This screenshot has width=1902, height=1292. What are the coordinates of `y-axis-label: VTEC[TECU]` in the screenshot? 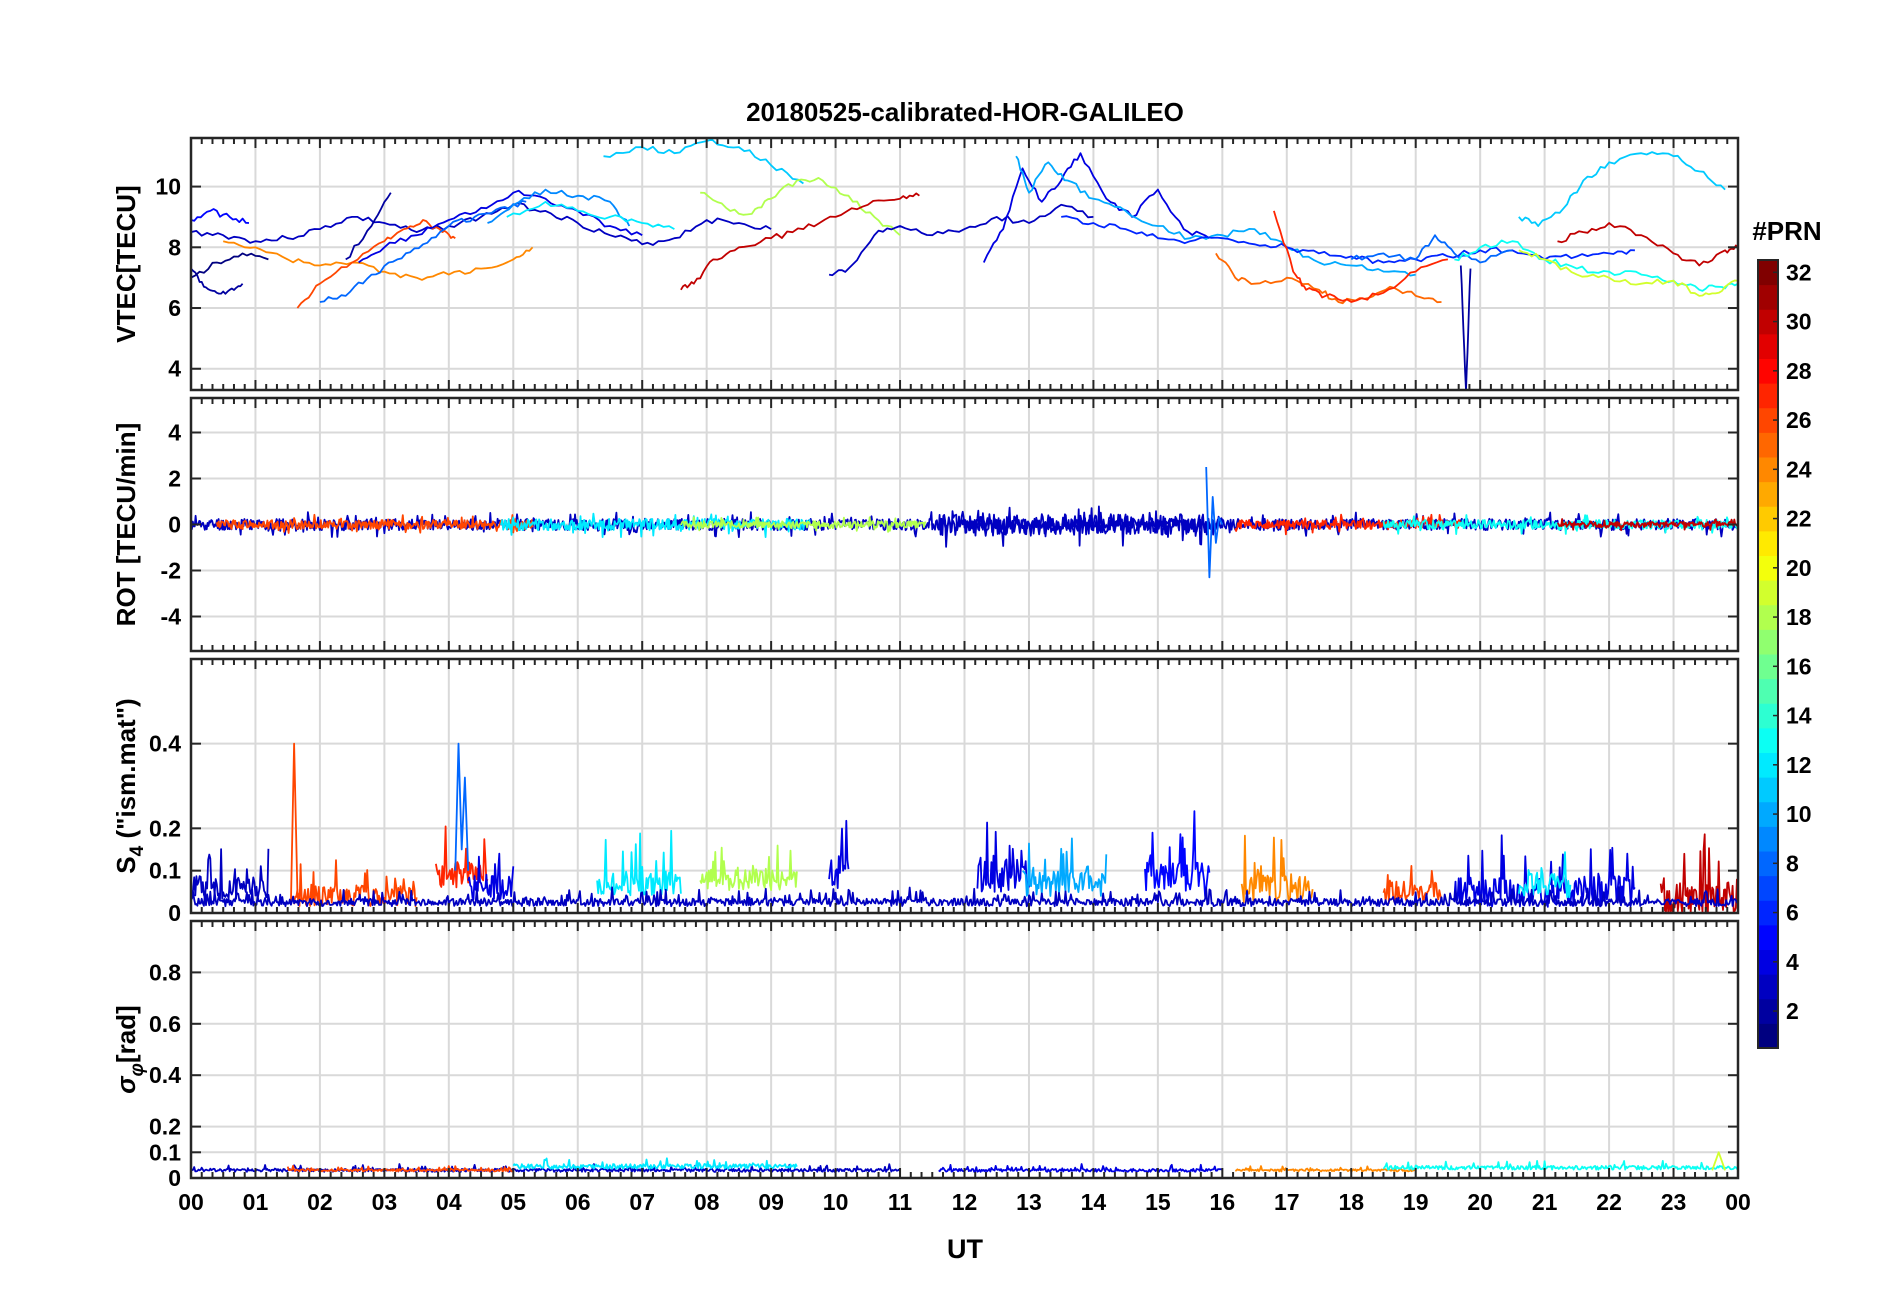 It's located at (126, 263).